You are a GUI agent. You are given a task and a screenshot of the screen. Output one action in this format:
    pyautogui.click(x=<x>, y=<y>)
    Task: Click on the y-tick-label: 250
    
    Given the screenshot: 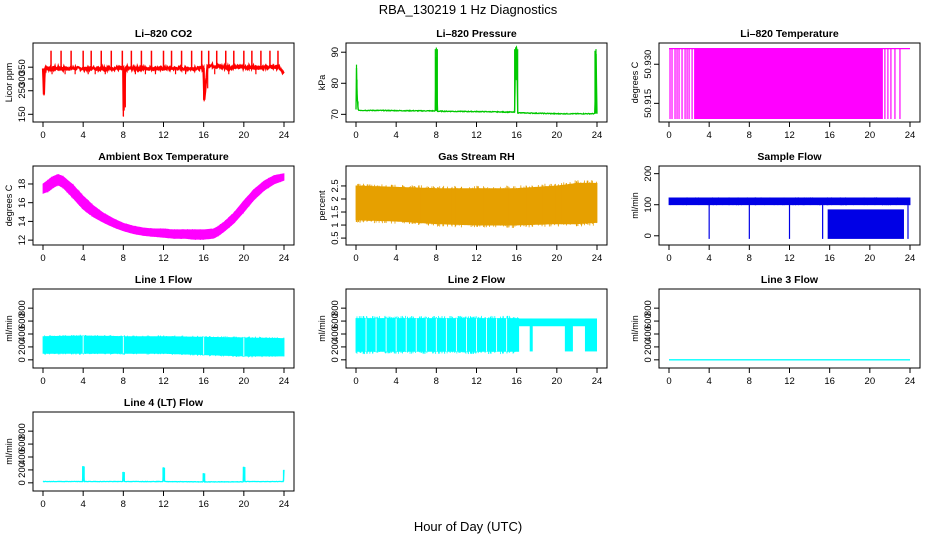 What is the action you would take?
    pyautogui.click(x=22, y=91)
    